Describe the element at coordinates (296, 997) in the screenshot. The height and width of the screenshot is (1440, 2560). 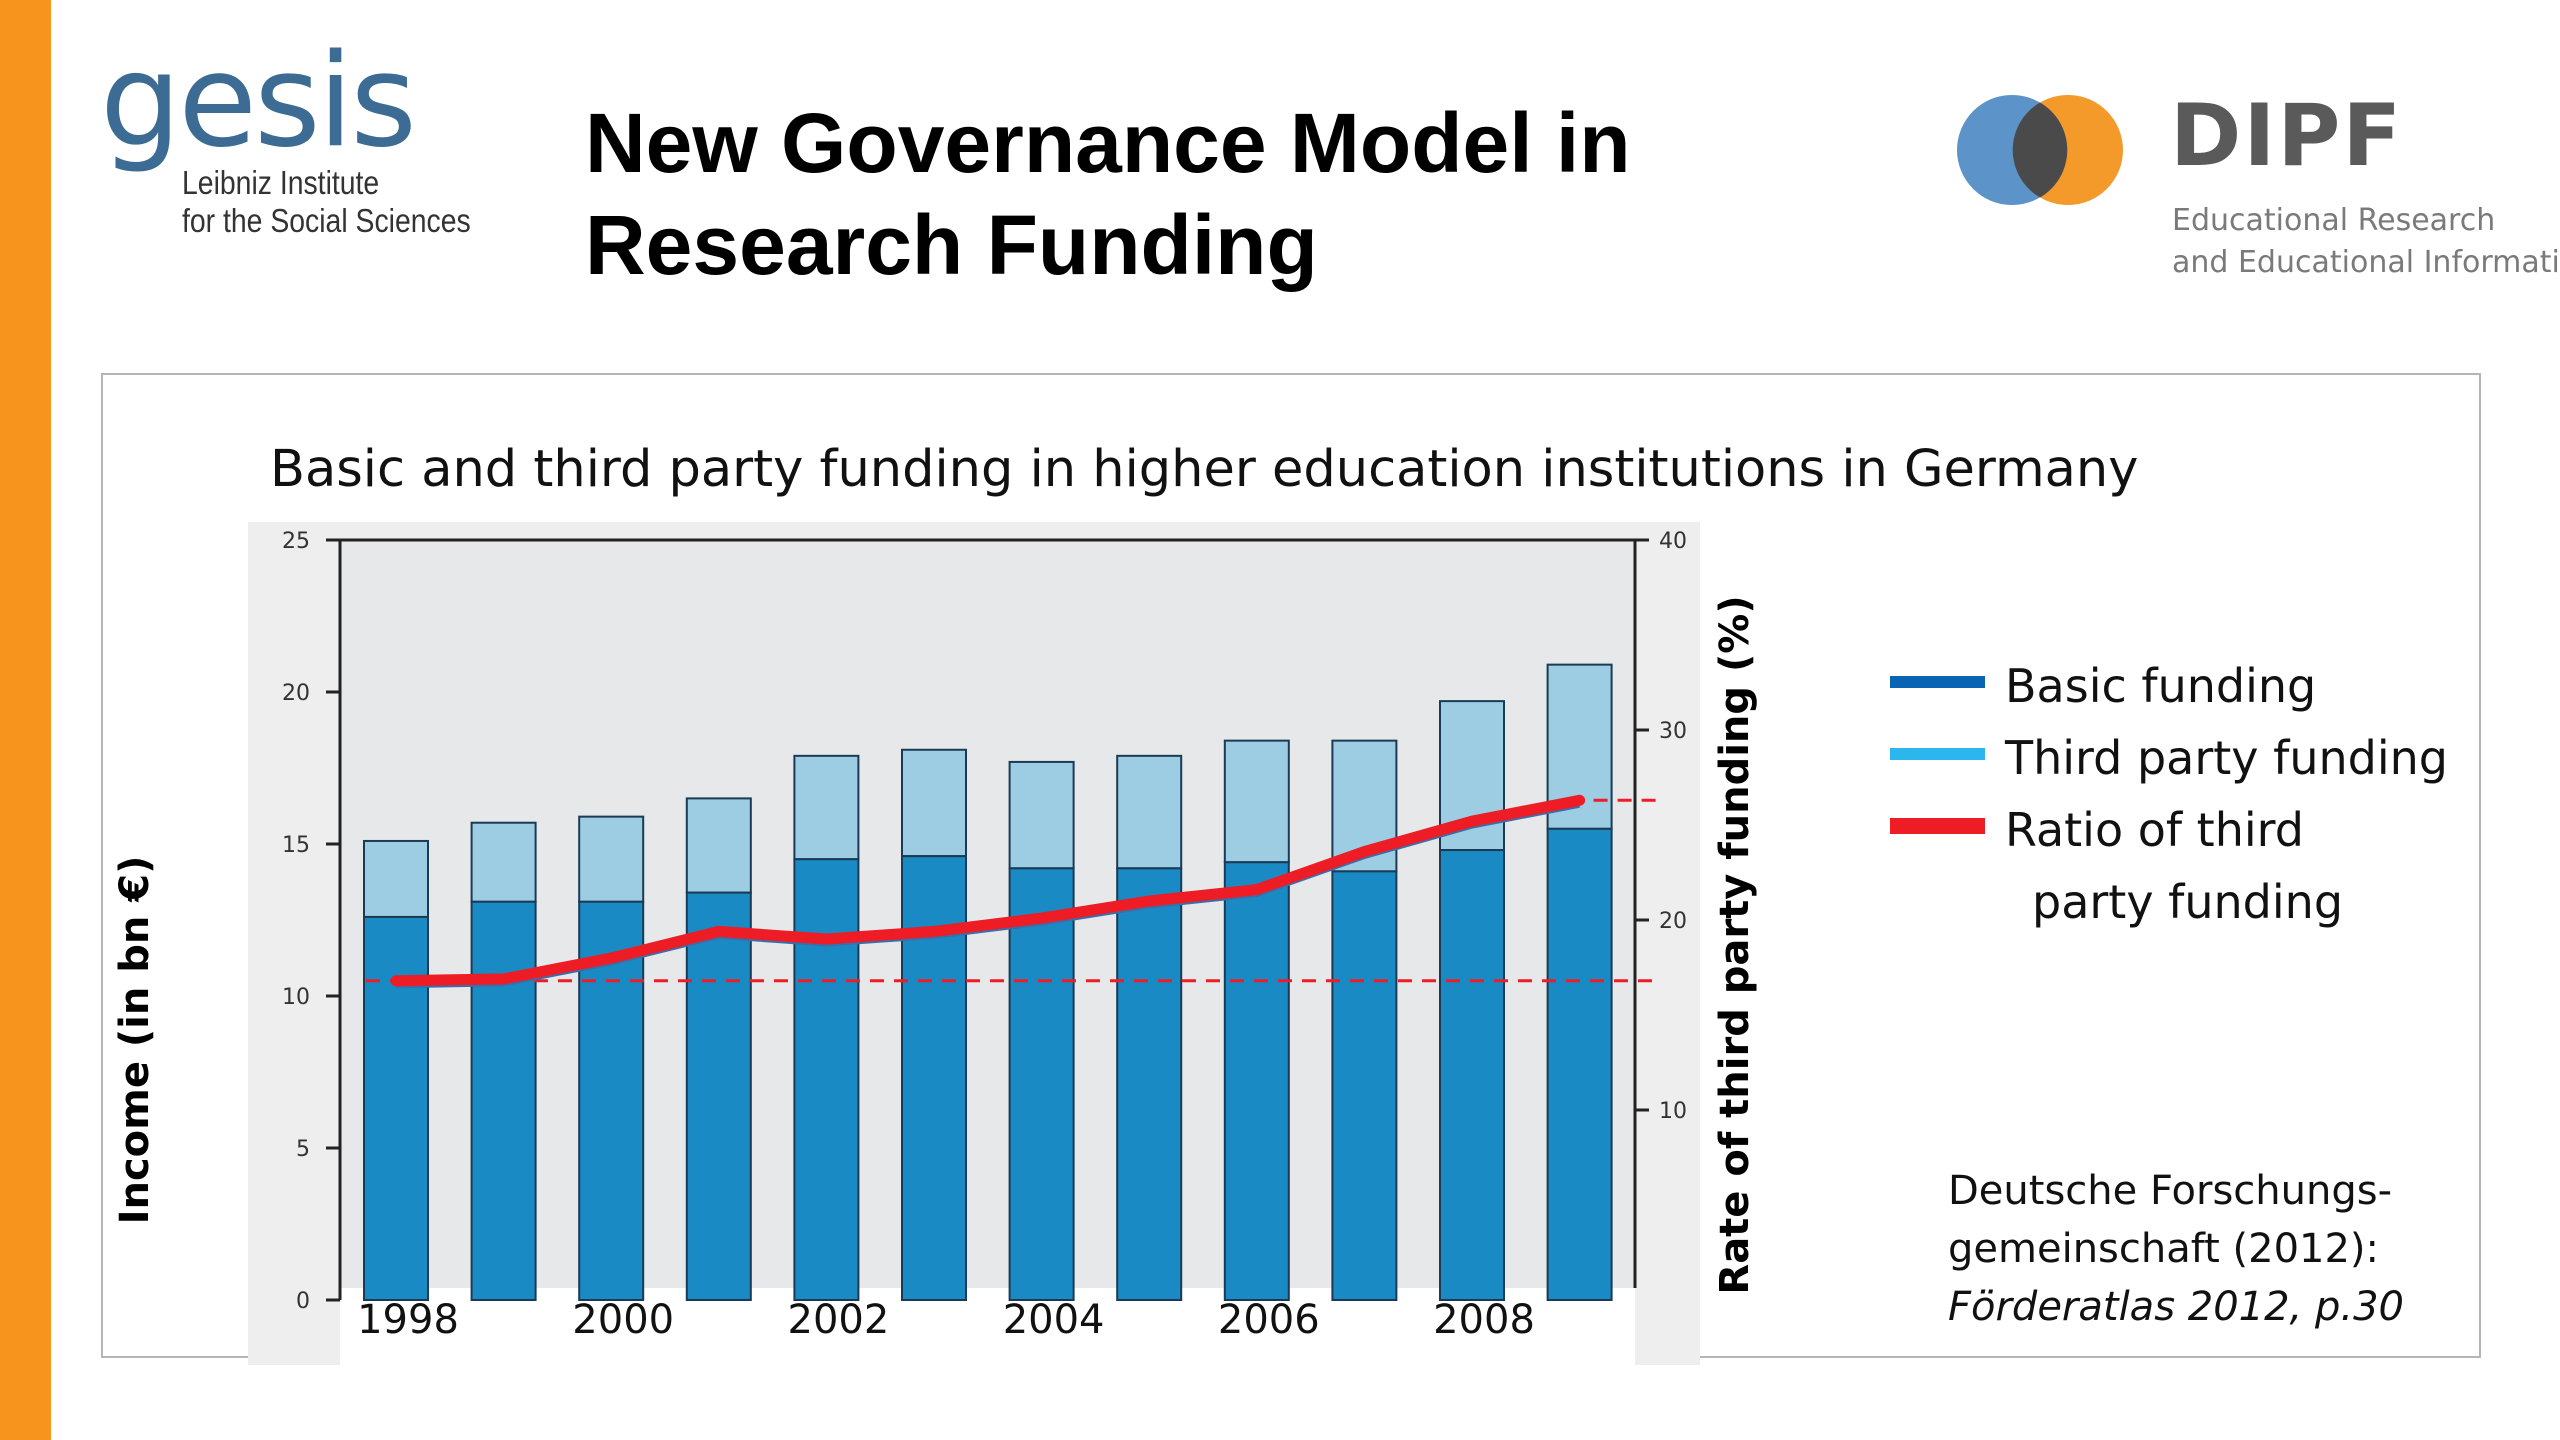
I see `y-tick-label-left-10: 10` at that location.